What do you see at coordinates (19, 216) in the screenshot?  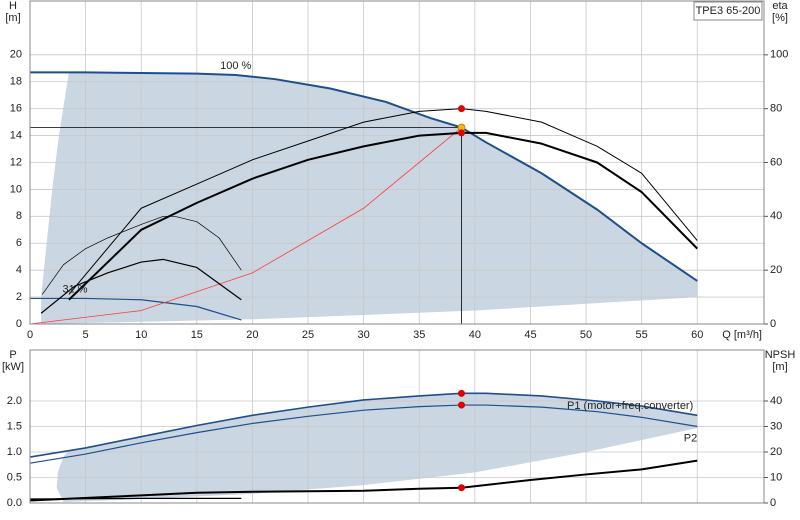 I see `y-tick-label: 8` at bounding box center [19, 216].